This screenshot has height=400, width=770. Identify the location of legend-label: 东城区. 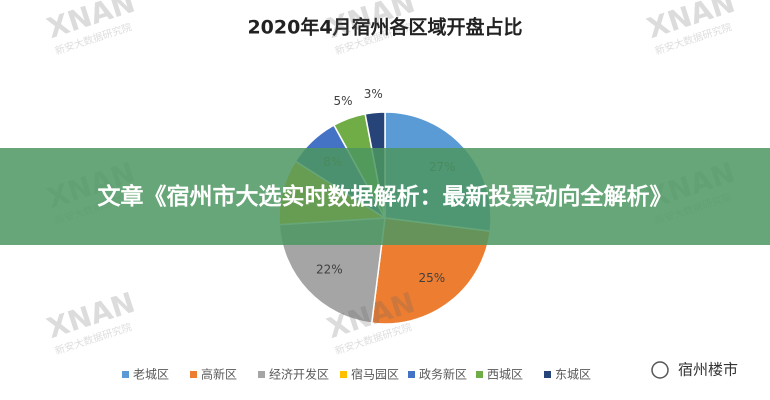
(573, 375).